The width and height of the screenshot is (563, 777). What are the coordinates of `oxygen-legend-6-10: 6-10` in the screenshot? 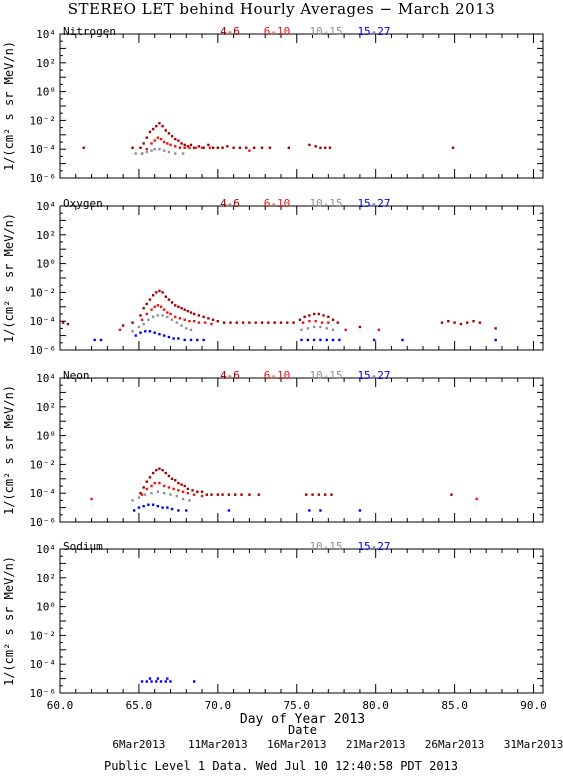 It's located at (277, 203).